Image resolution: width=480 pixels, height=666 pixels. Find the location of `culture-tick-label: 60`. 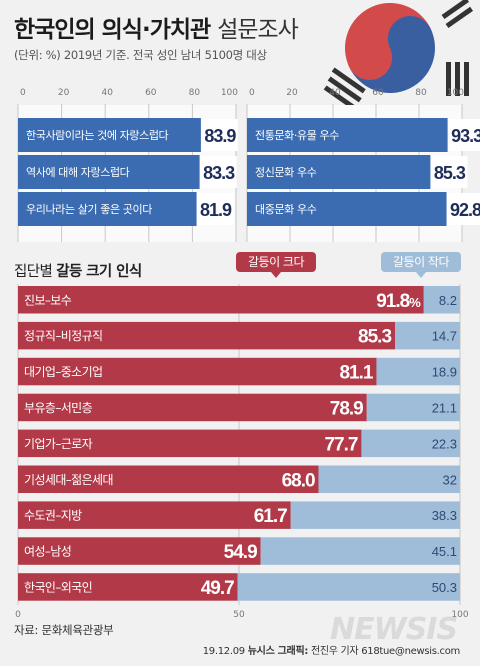

culture-tick-label: 60 is located at coordinates (378, 93).